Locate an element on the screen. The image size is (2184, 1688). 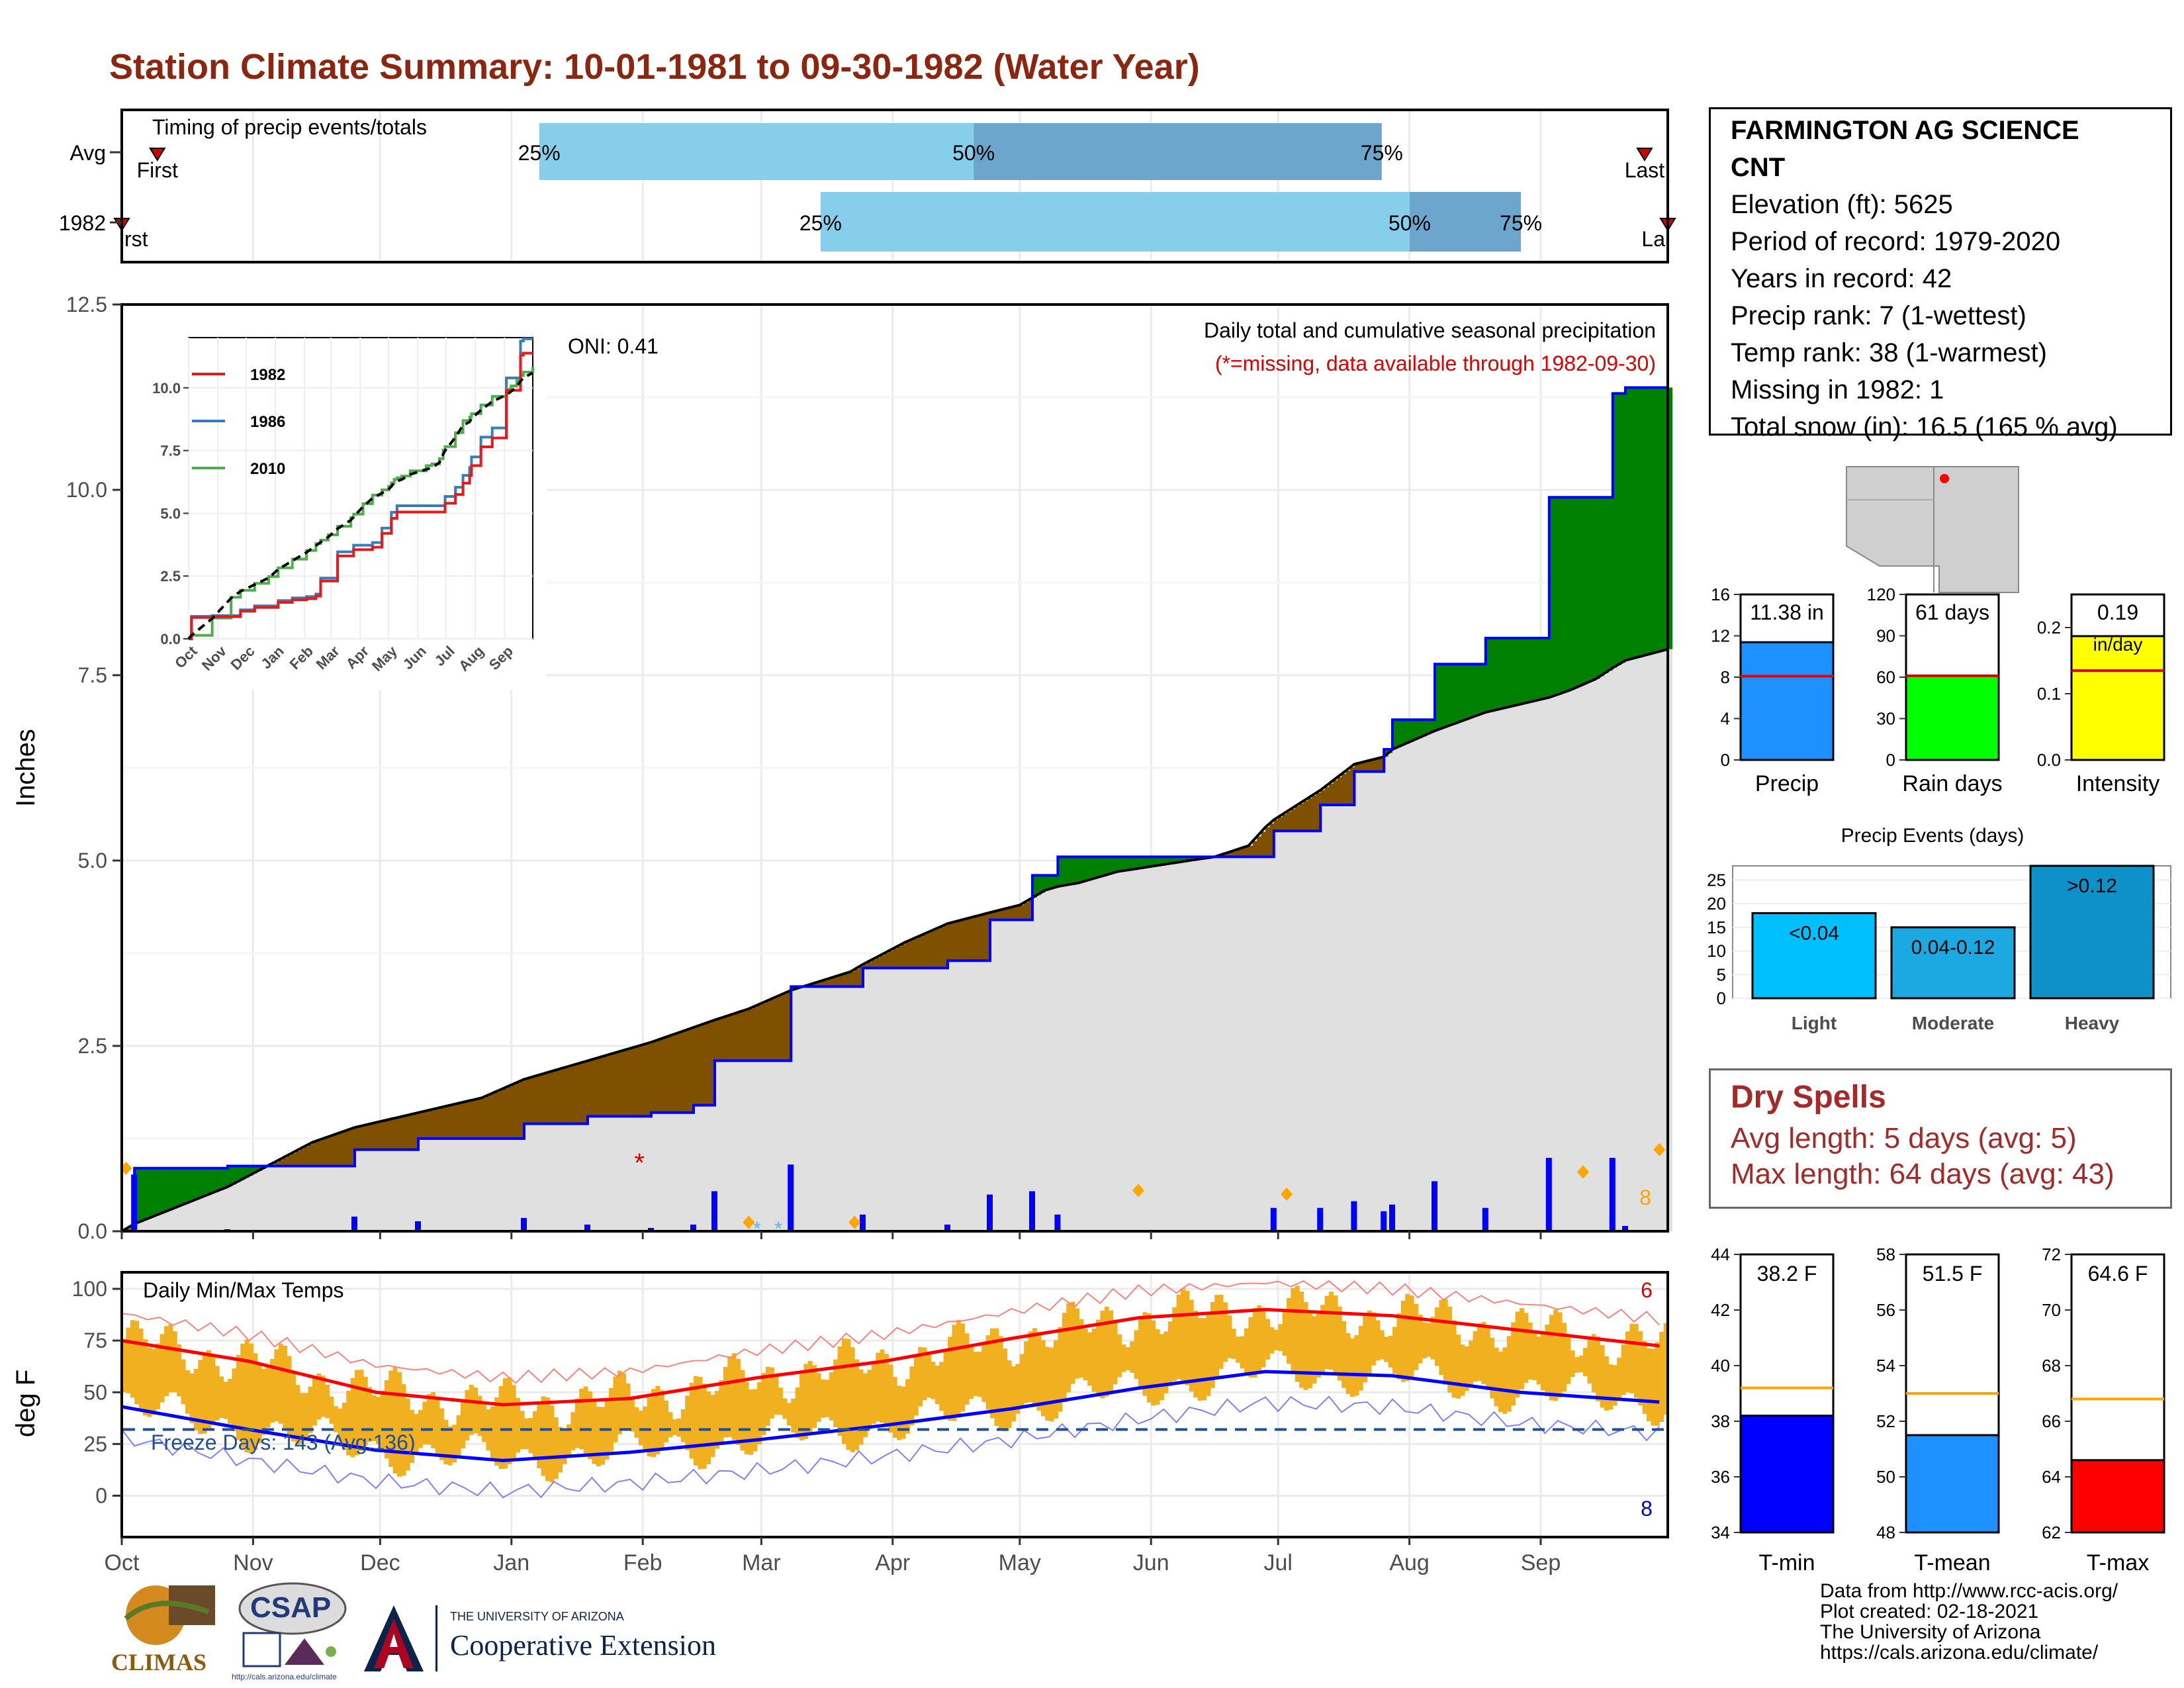
timing-row-year: 1982 is located at coordinates (82, 223).